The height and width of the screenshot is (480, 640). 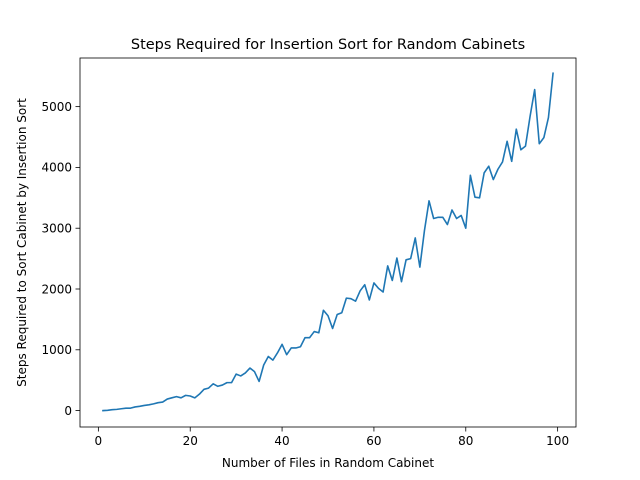 I want to click on x-tick-label: 80, so click(x=465, y=441).